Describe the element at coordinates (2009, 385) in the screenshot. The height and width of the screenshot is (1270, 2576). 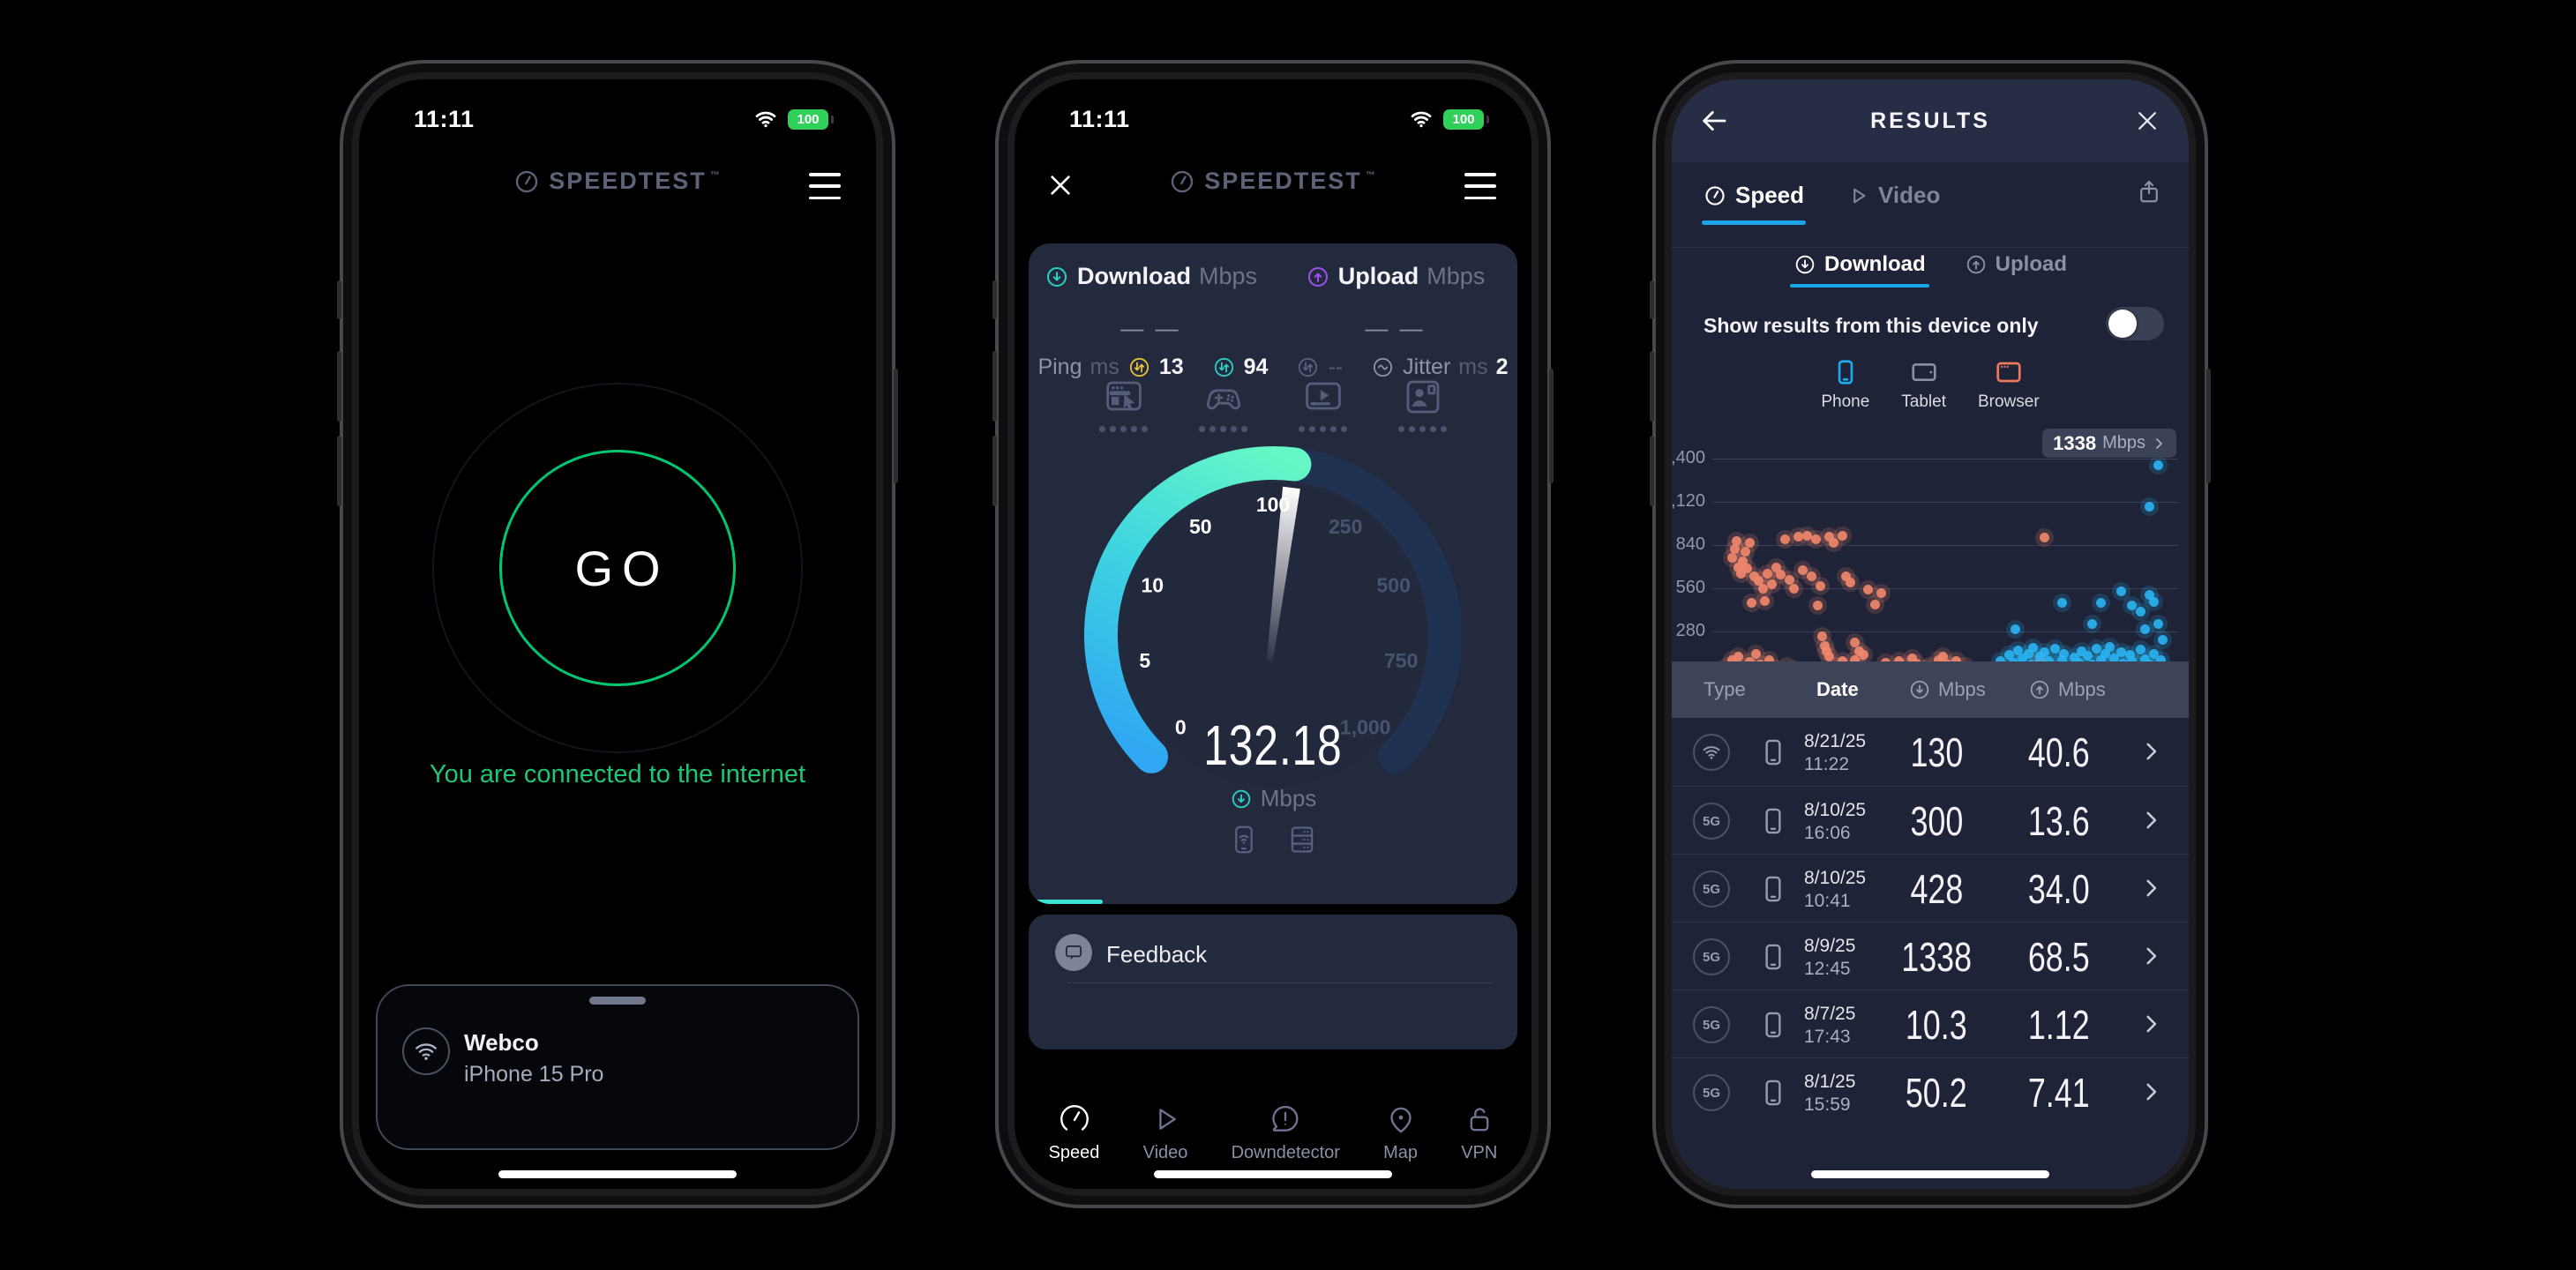
I see `device-filter-browser: Browser` at that location.